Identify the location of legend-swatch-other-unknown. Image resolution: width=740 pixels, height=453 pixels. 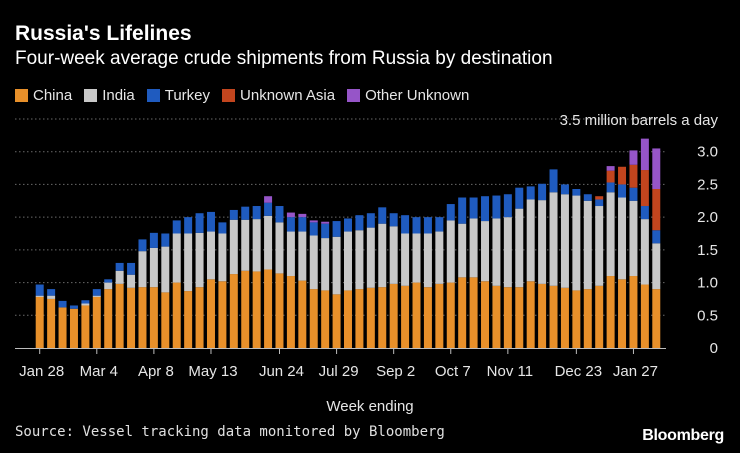
(354, 95).